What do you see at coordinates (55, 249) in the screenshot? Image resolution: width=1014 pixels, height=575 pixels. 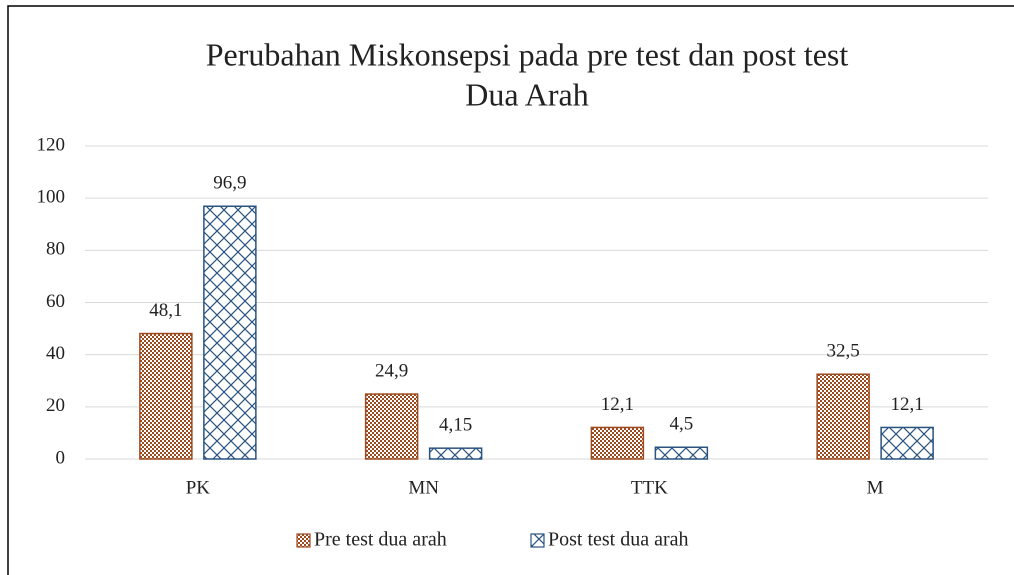 I see `y-tick-label: 80` at bounding box center [55, 249].